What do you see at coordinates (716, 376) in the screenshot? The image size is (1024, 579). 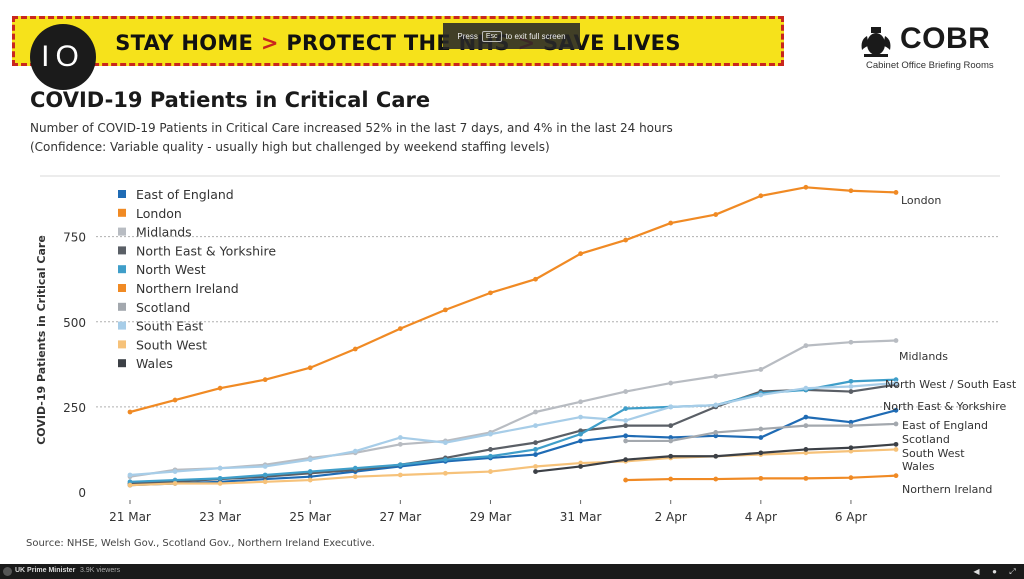 I see `point-midlands-3-apr` at bounding box center [716, 376].